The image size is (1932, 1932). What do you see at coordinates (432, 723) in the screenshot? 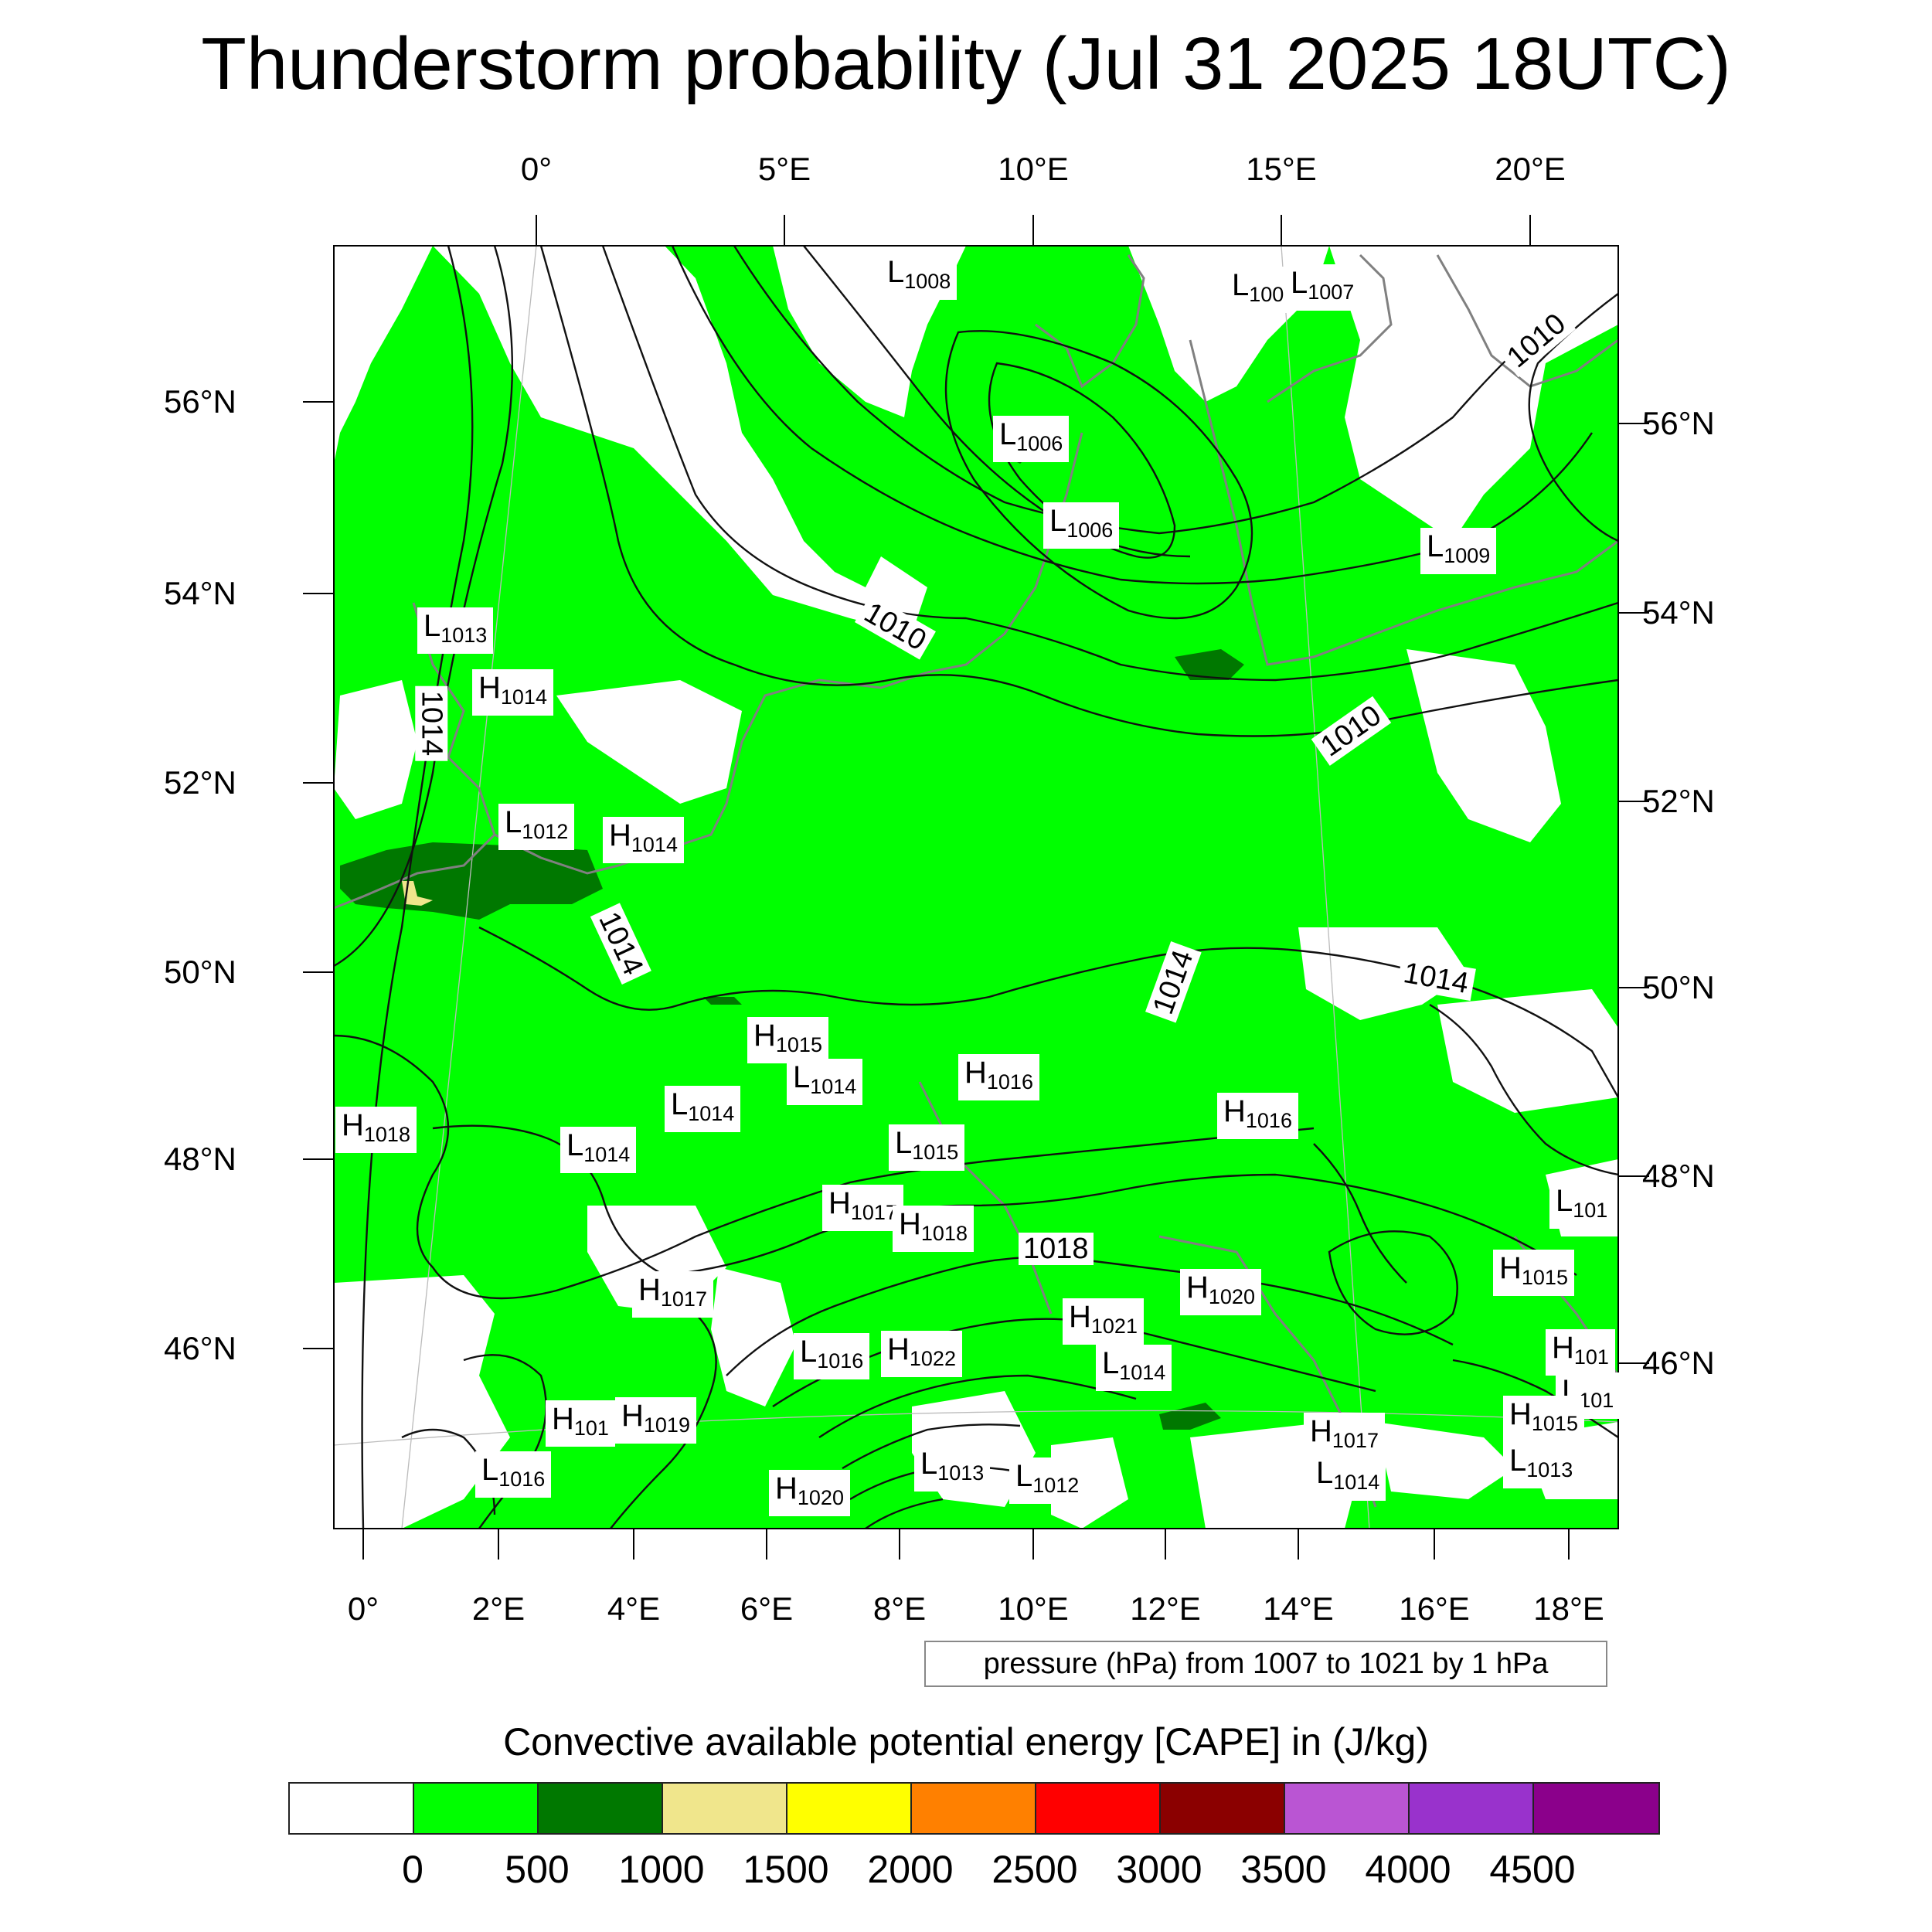
I see `isobar-label: 1014` at bounding box center [432, 723].